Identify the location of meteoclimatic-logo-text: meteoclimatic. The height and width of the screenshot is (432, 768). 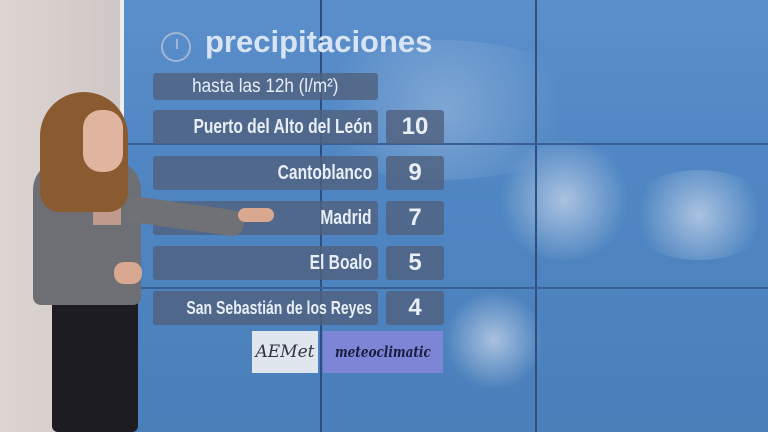
(383, 352).